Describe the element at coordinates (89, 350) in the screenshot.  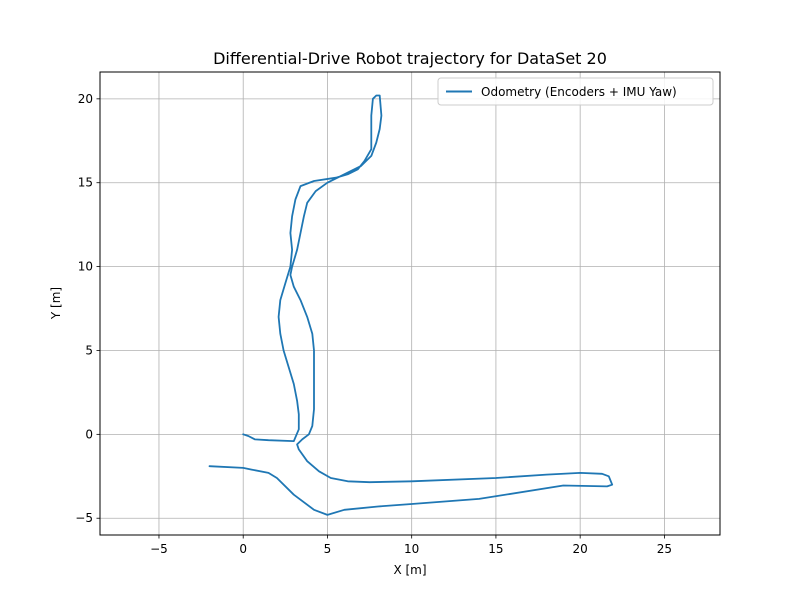
I see `y-tick-label: 5` at that location.